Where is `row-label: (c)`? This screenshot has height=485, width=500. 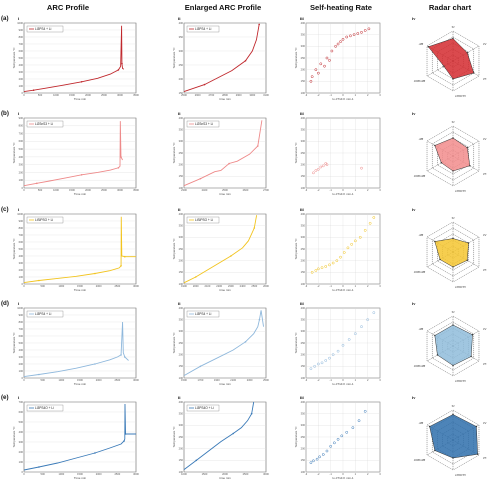 row-label: (c) is located at coordinates (5, 209).